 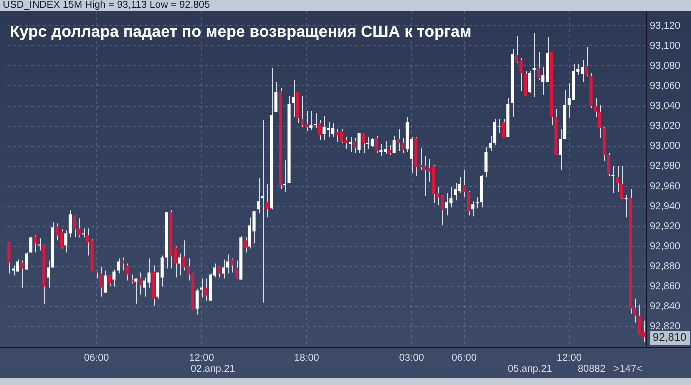 What do you see at coordinates (666, 307) in the screenshot?
I see `y-tick-label: 92,840` at bounding box center [666, 307].